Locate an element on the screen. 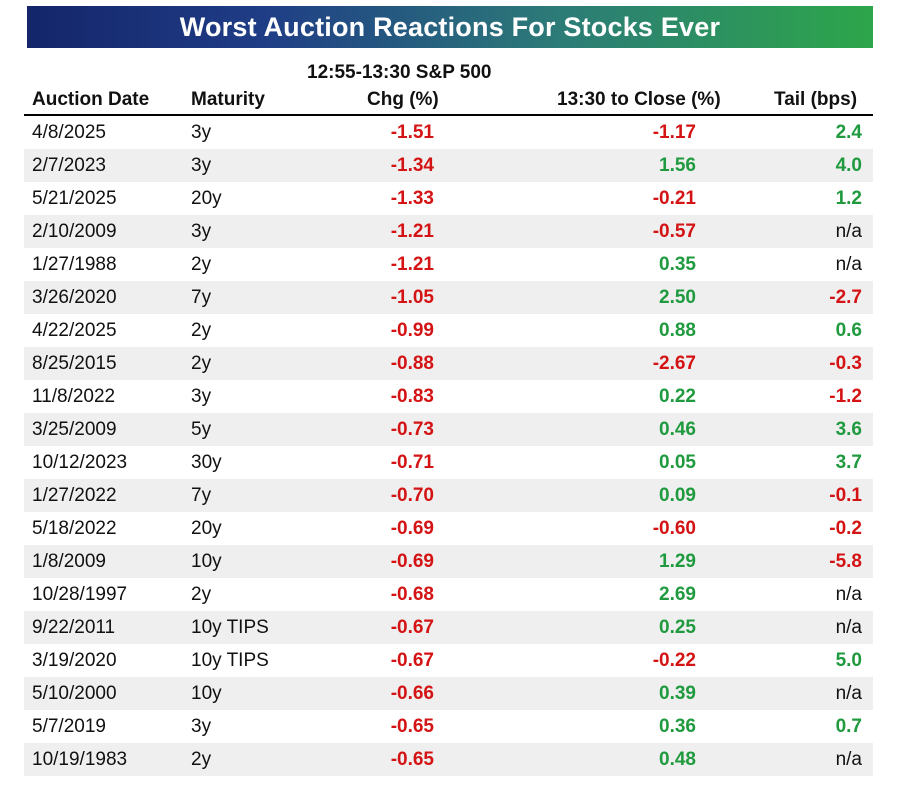  cell-close: 0.35 is located at coordinates (677, 264).